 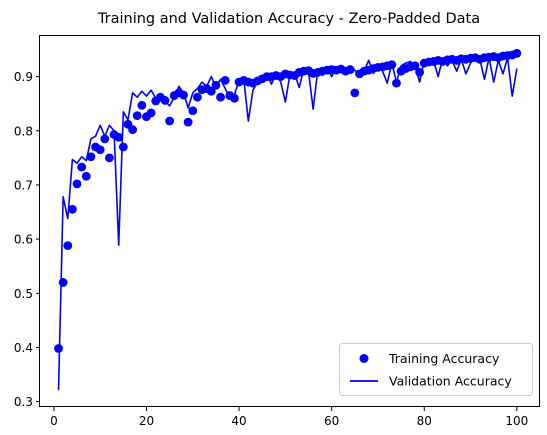 What do you see at coordinates (23, 348) in the screenshot?
I see `y-tick-label: 0.4` at bounding box center [23, 348].